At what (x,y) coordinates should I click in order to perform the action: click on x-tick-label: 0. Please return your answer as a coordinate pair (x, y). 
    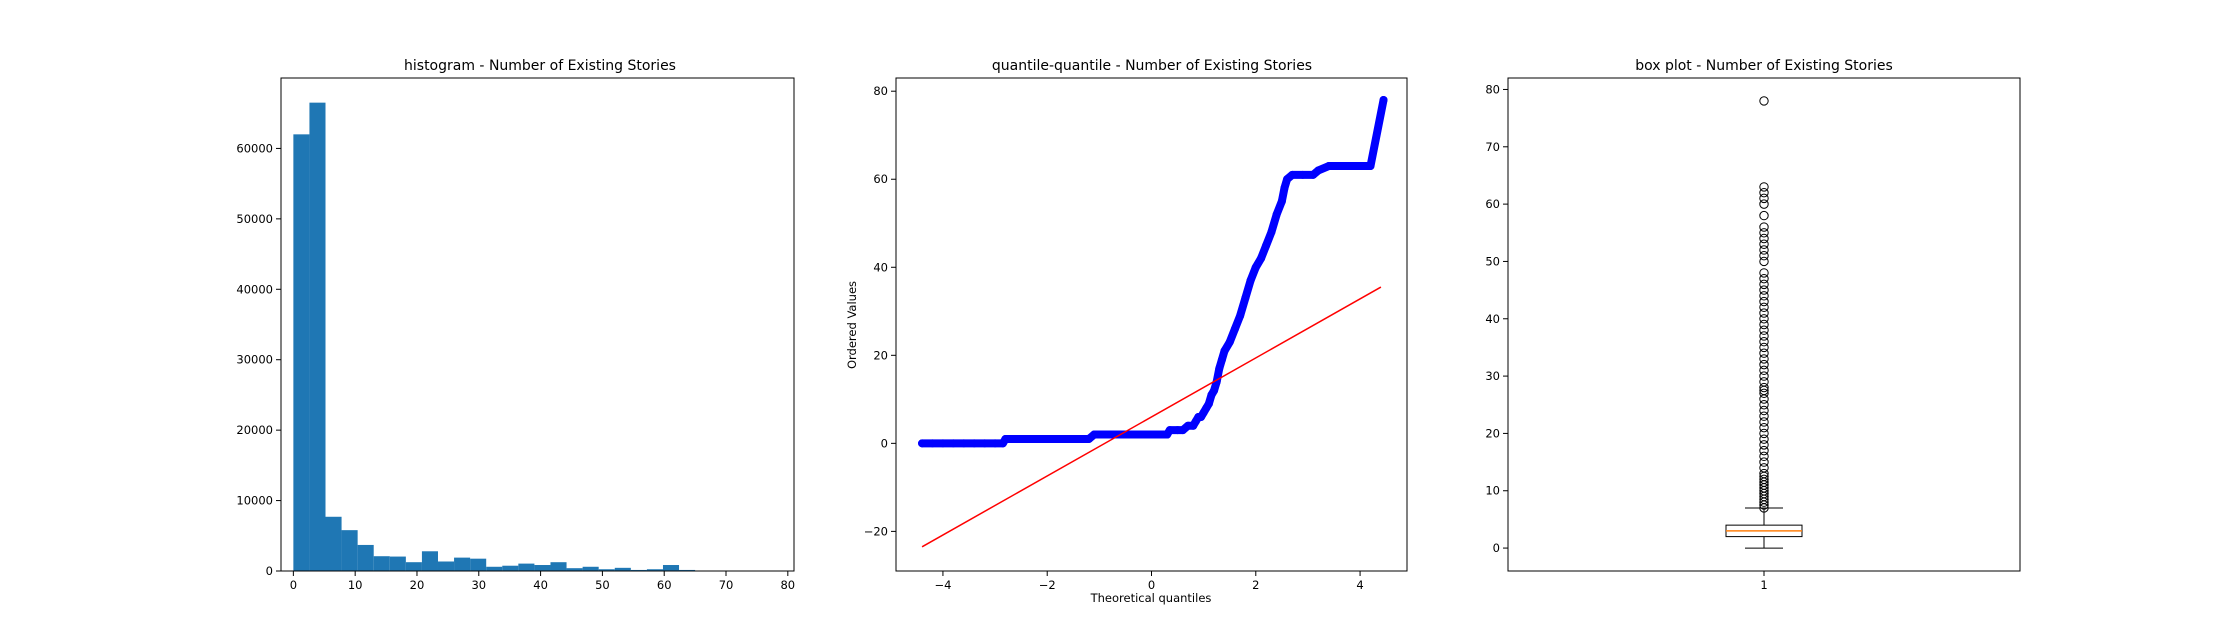
    Looking at the image, I should click on (293, 585).